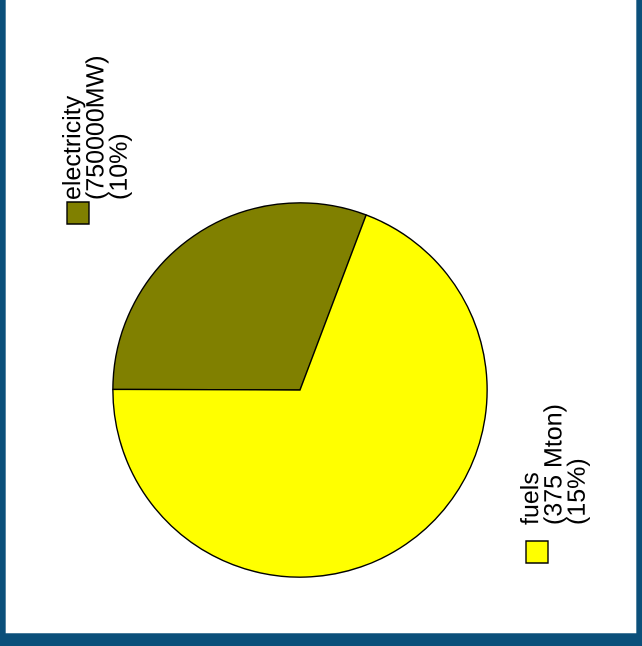  What do you see at coordinates (555, 465) in the screenshot?
I see `slice-label: fuels (375 Mton) (15%)` at bounding box center [555, 465].